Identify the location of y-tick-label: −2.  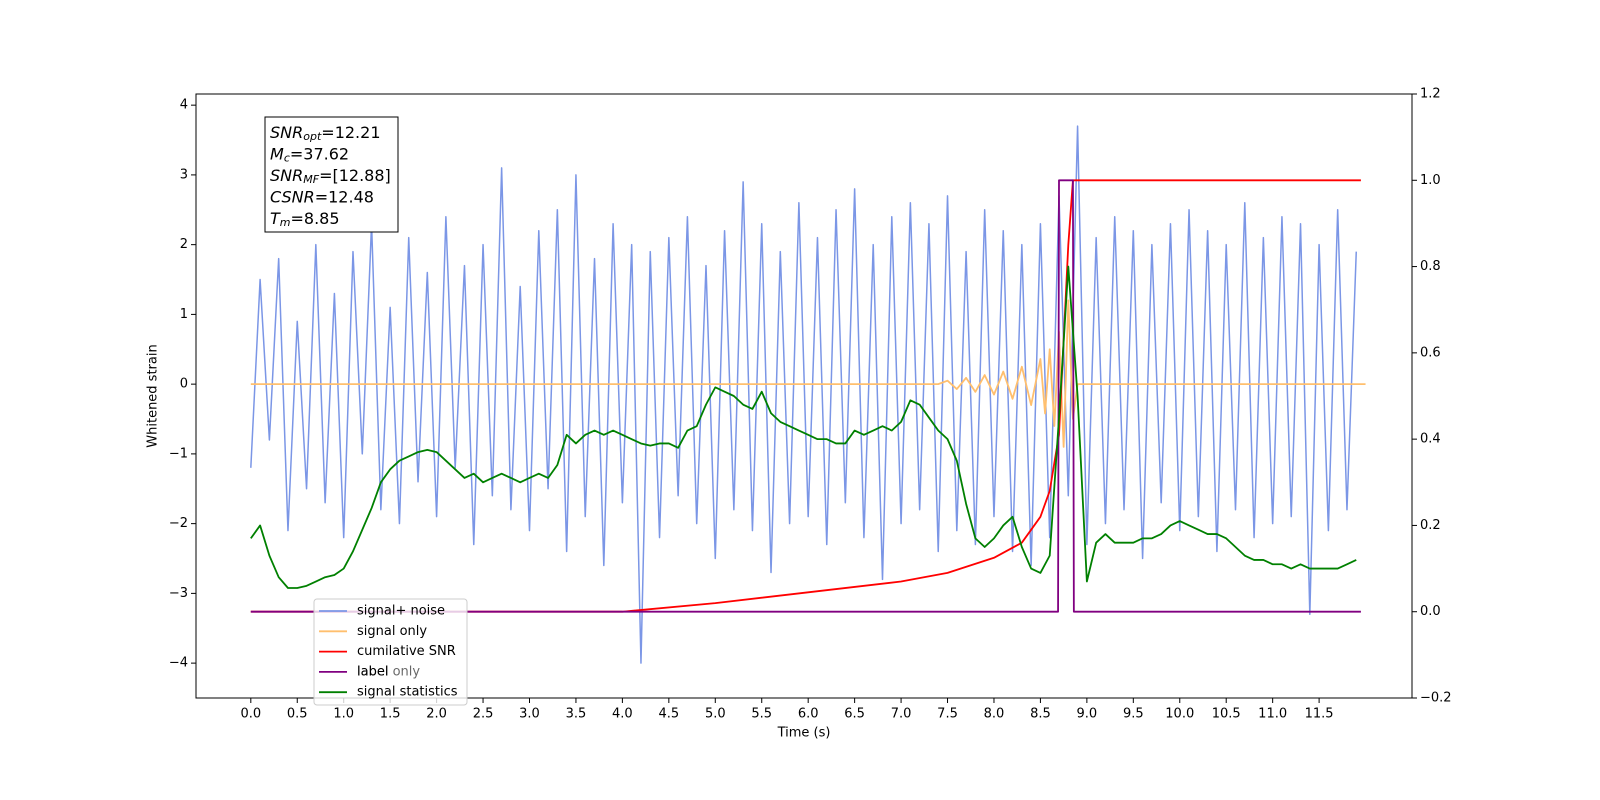
(178, 523).